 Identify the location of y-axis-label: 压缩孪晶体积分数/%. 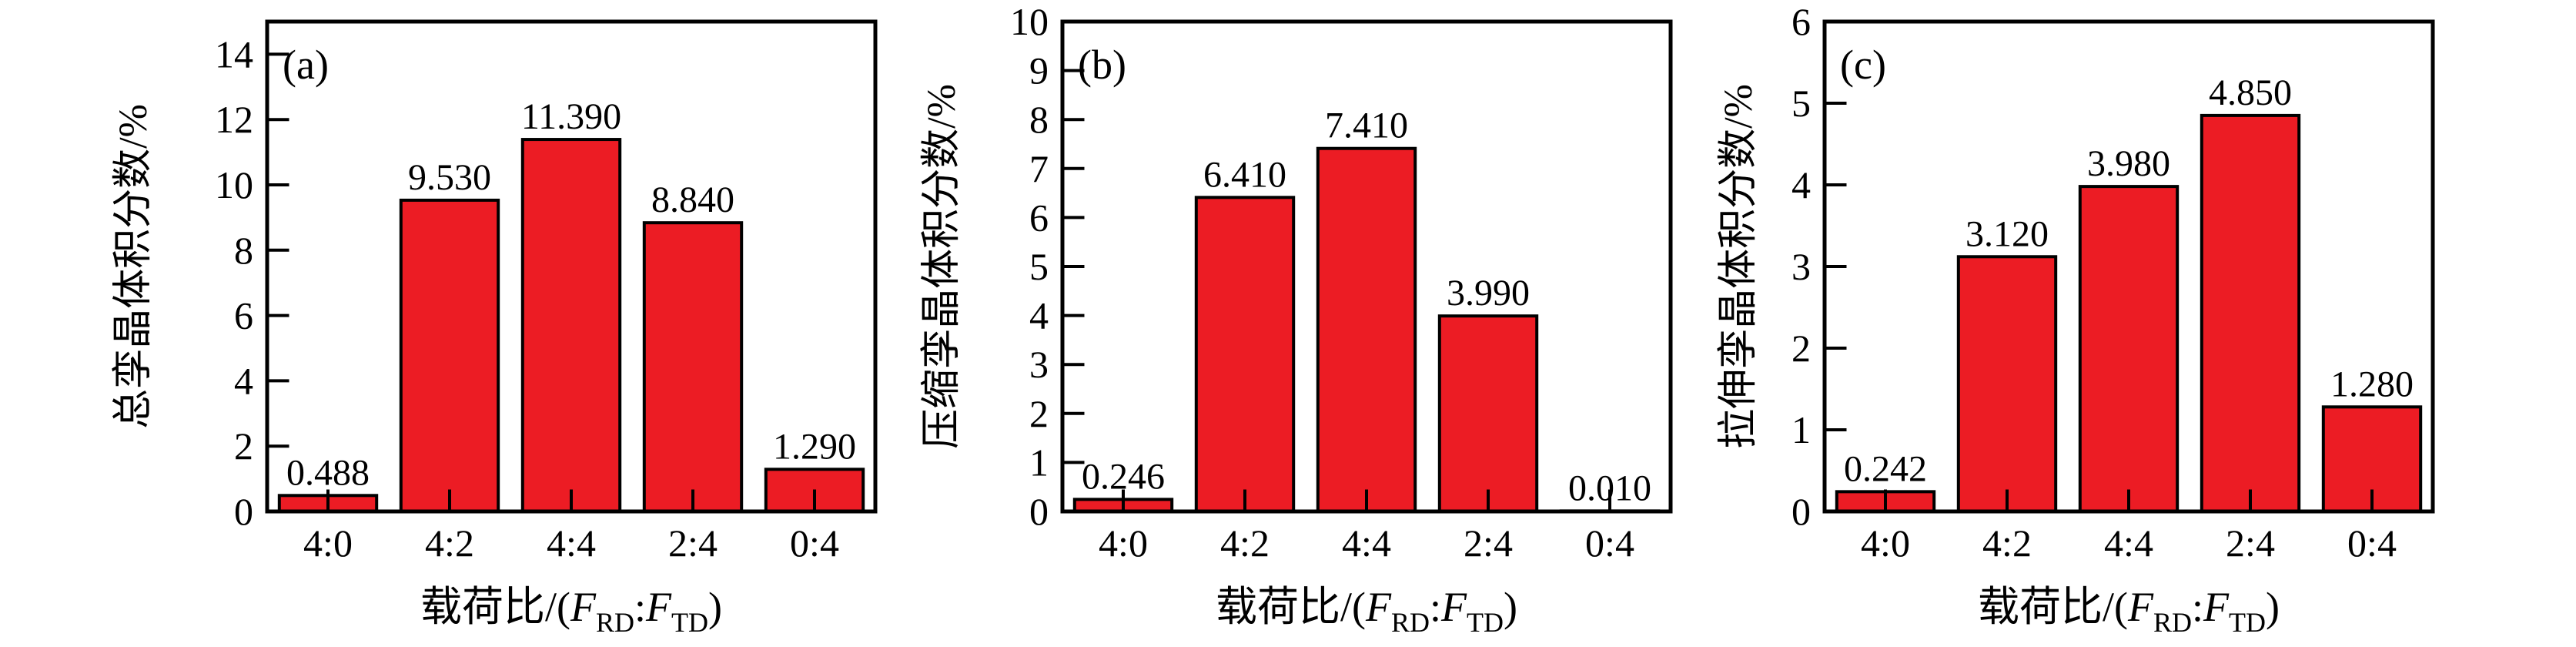
(942, 266).